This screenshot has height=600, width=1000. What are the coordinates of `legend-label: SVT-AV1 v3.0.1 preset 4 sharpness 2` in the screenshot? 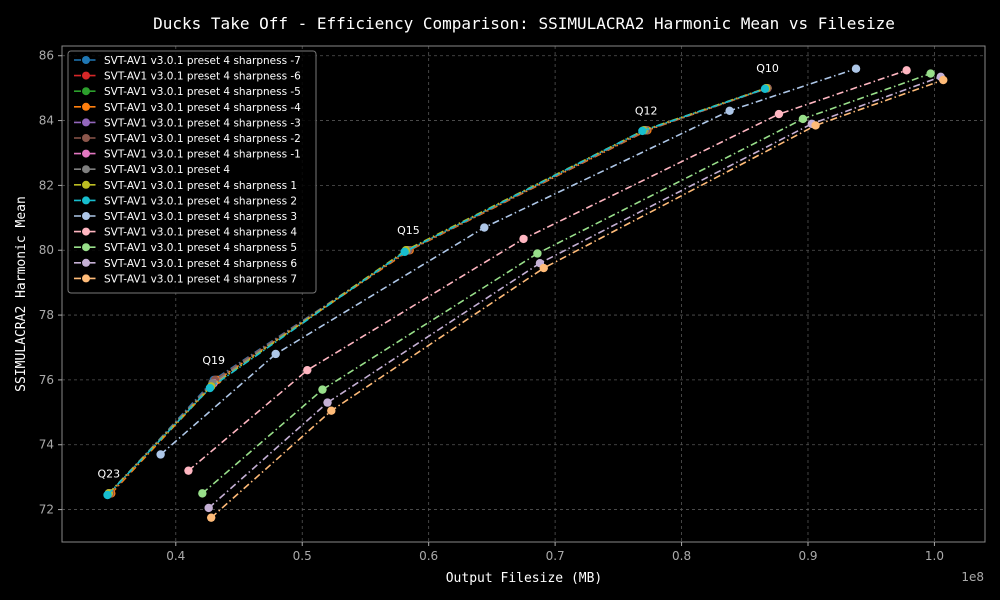 It's located at (200, 201).